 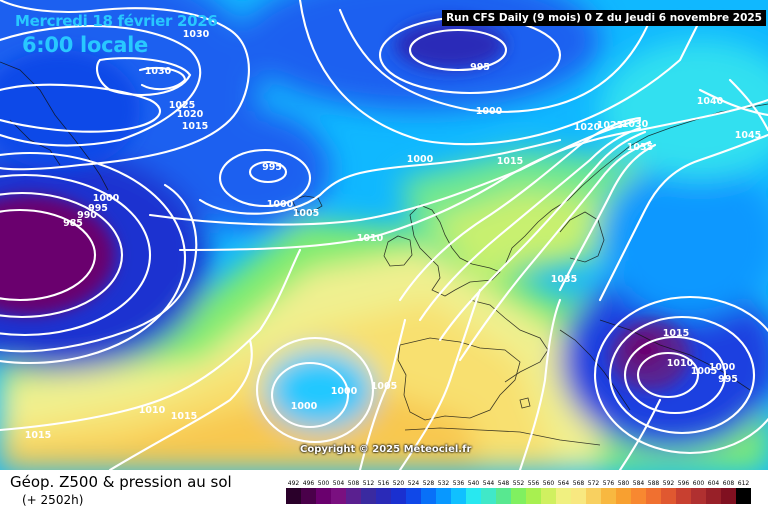 What do you see at coordinates (116, 21) in the screenshot?
I see `forecast-date: Mercredi 18 février 2026` at bounding box center [116, 21].